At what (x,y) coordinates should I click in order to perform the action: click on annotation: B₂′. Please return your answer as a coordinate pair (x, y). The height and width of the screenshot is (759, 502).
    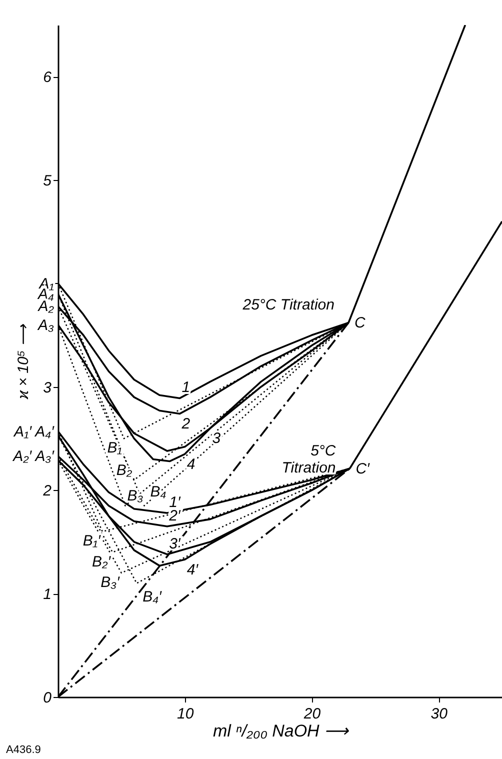
    Looking at the image, I should click on (102, 561).